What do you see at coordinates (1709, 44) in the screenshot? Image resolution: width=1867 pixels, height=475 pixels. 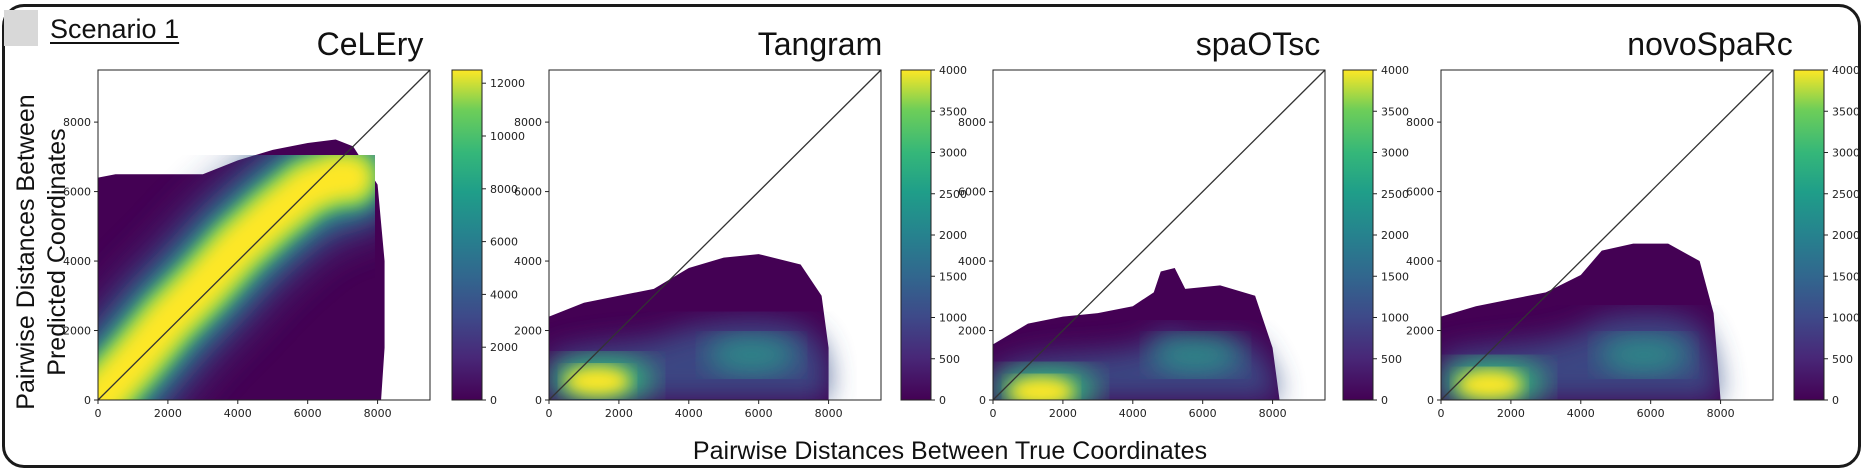 I see `chart-title: novoSpaRc` at bounding box center [1709, 44].